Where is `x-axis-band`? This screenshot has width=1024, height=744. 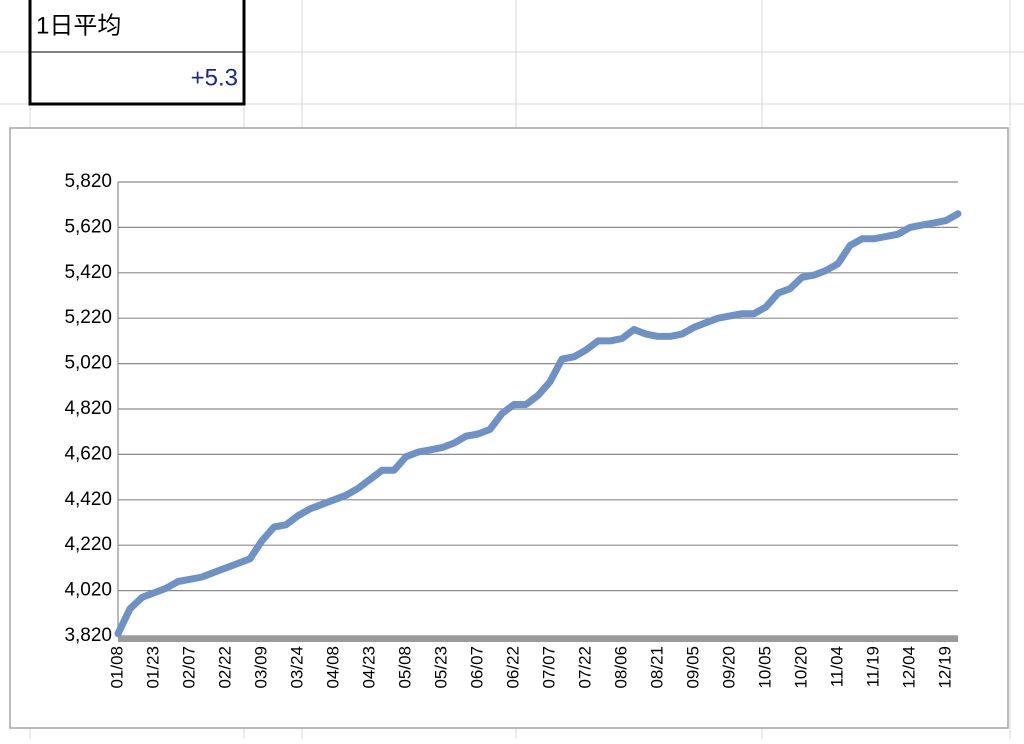 x-axis-band is located at coordinates (538, 639).